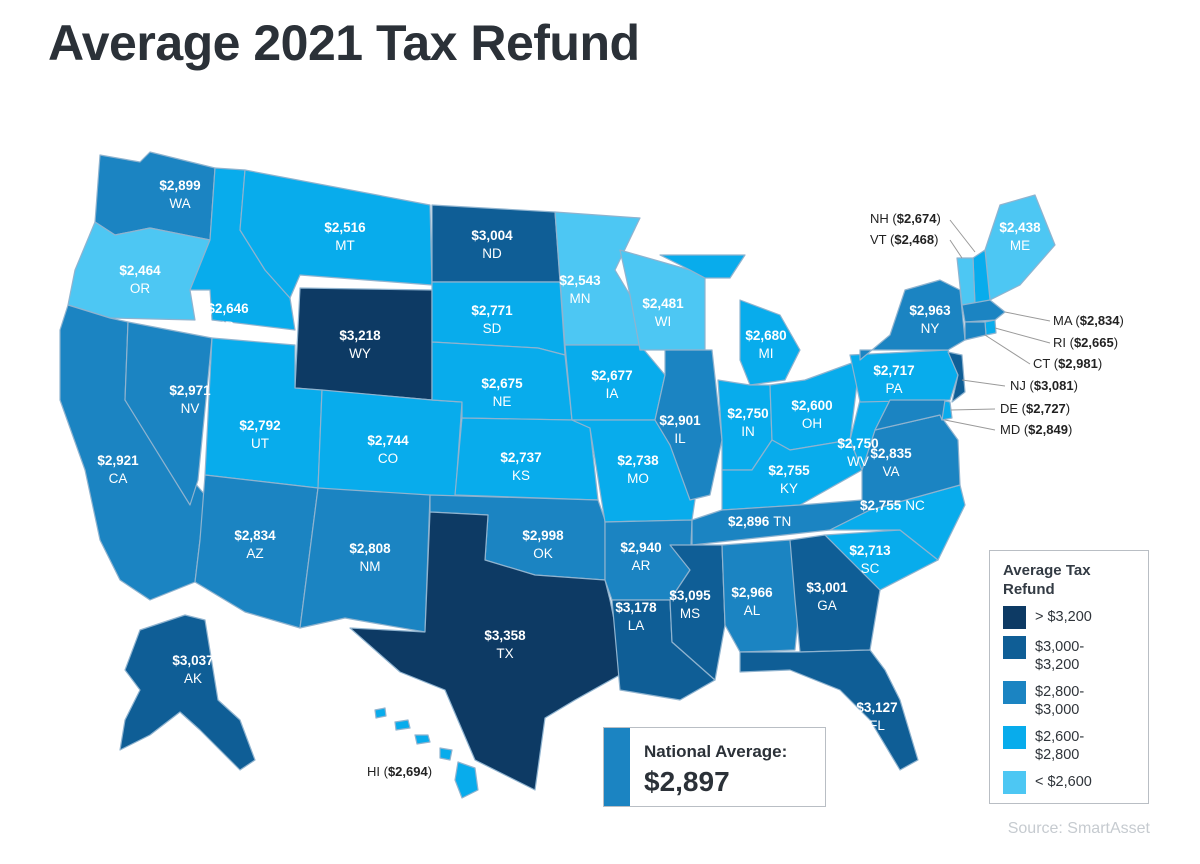  I want to click on callout-value-nh: $2,674, so click(917, 218).